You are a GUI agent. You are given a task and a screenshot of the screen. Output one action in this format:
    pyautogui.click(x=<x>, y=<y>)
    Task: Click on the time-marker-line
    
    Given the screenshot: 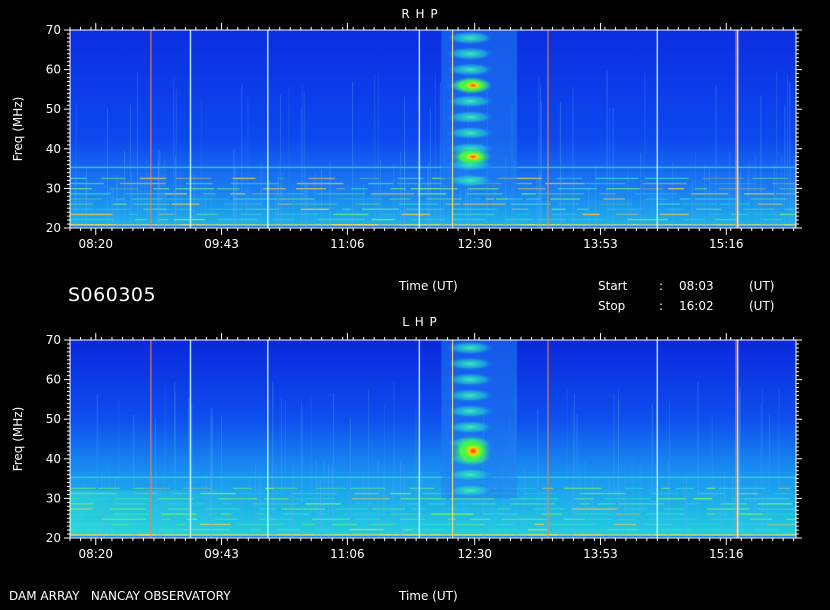 What is the action you would take?
    pyautogui.click(x=151, y=439)
    